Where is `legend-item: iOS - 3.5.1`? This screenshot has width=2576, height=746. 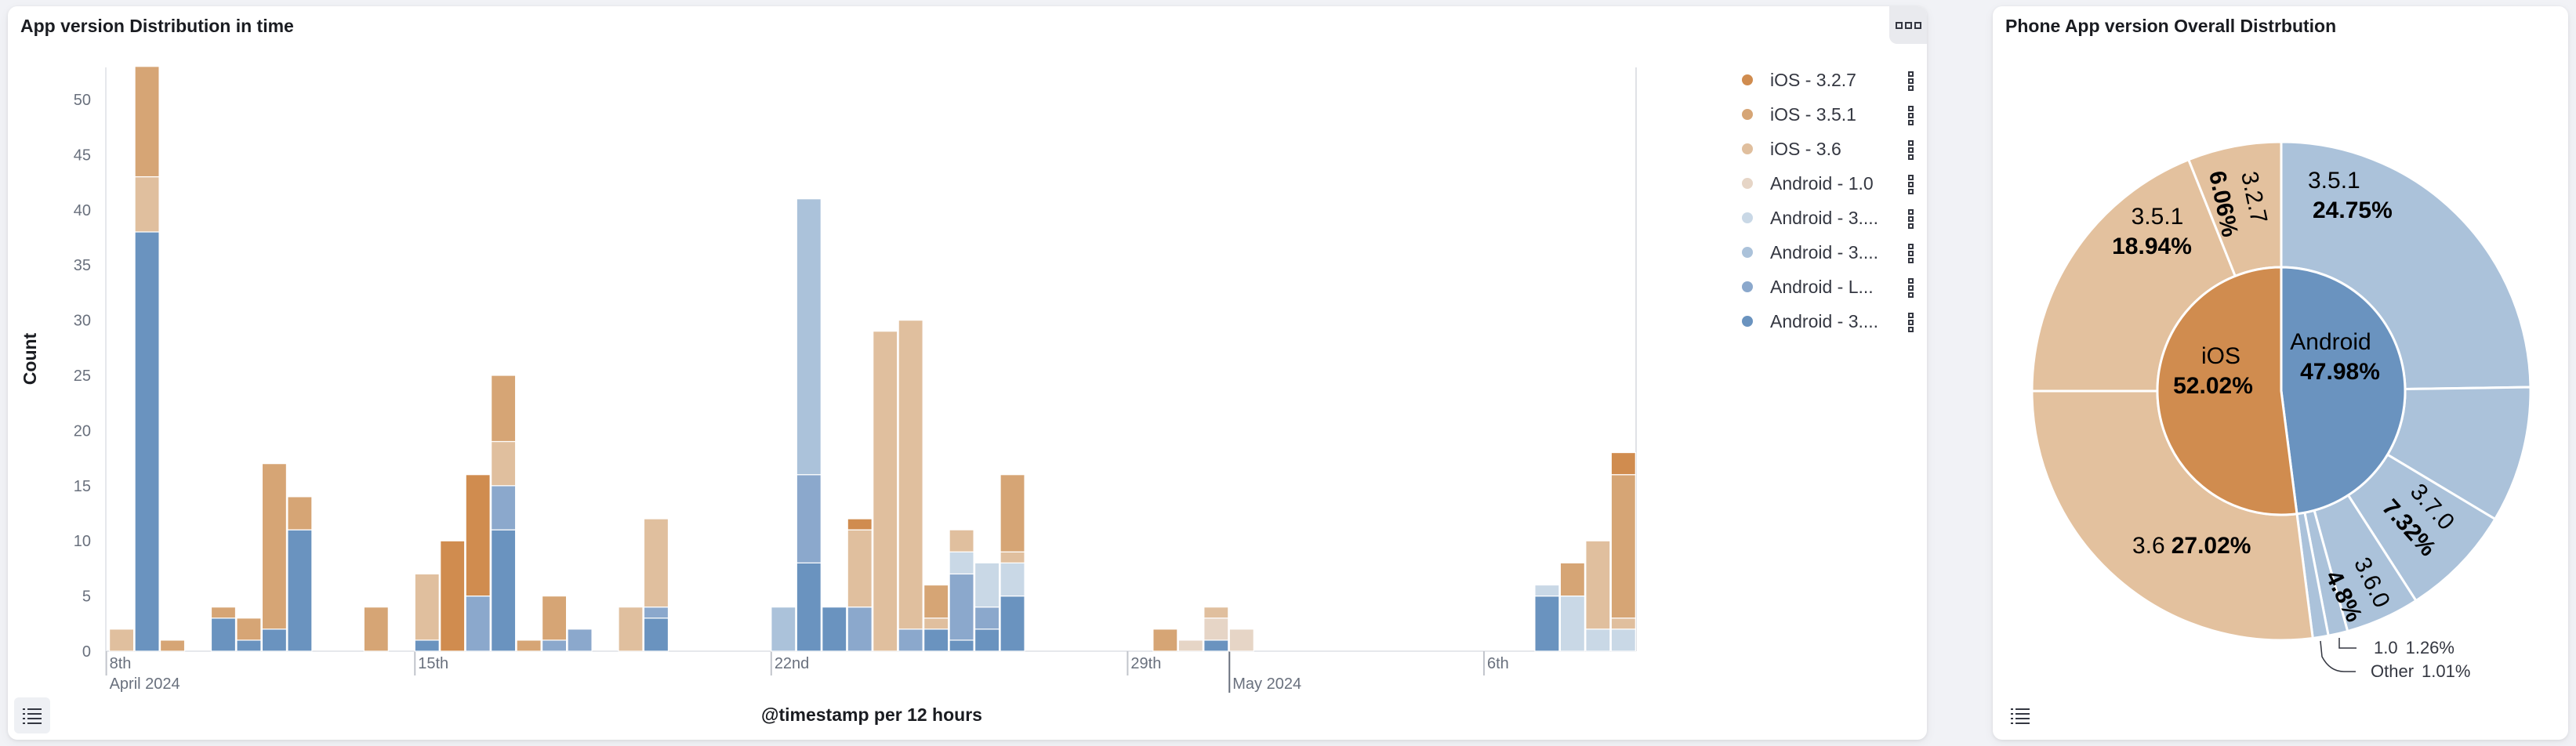
legend-item: iOS - 3.5.1 is located at coordinates (1826, 114).